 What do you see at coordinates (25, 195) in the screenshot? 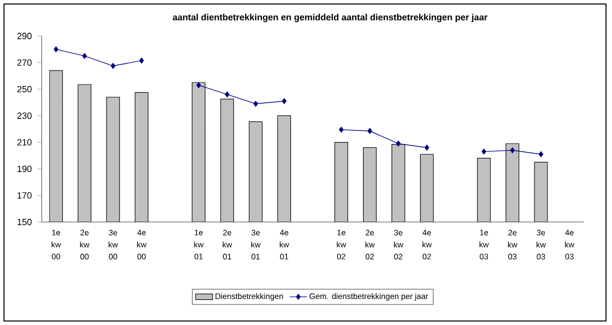
I see `y-tick-label: 170` at bounding box center [25, 195].